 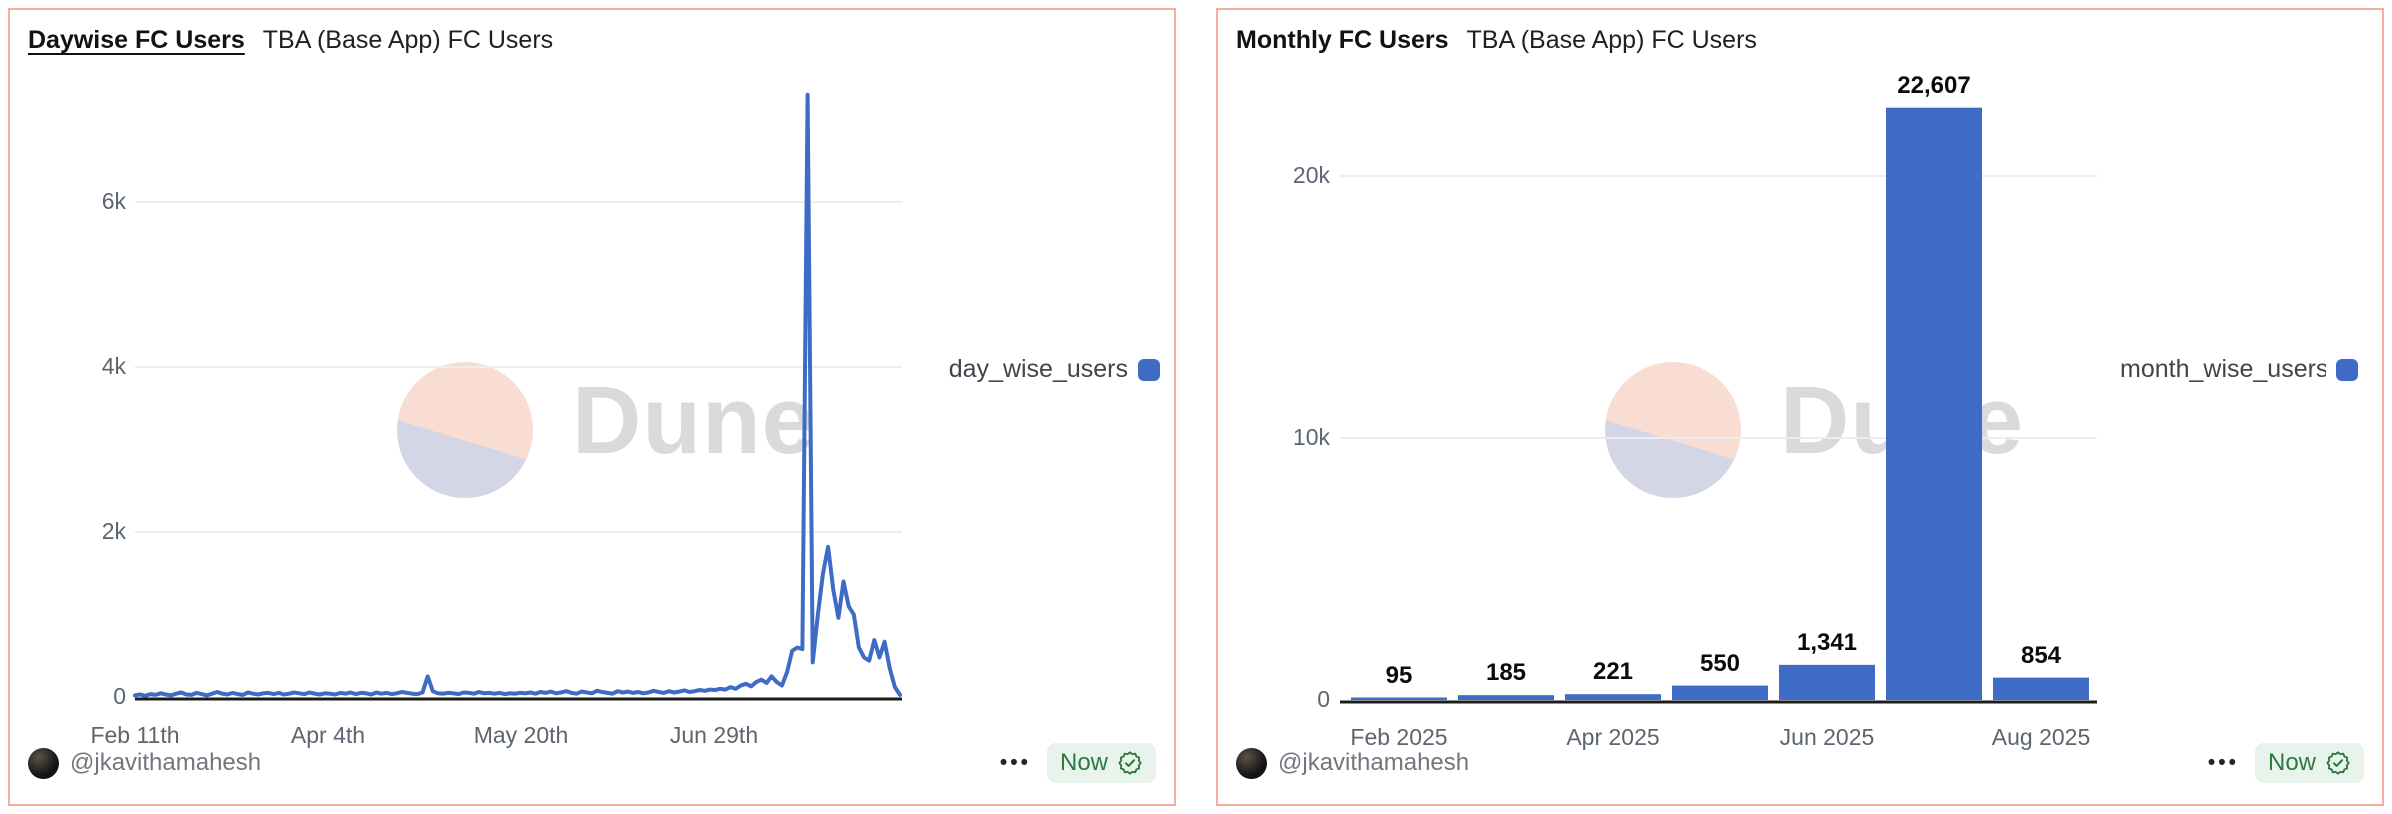 What do you see at coordinates (2041, 737) in the screenshot?
I see `x-tick-label: Aug 2025` at bounding box center [2041, 737].